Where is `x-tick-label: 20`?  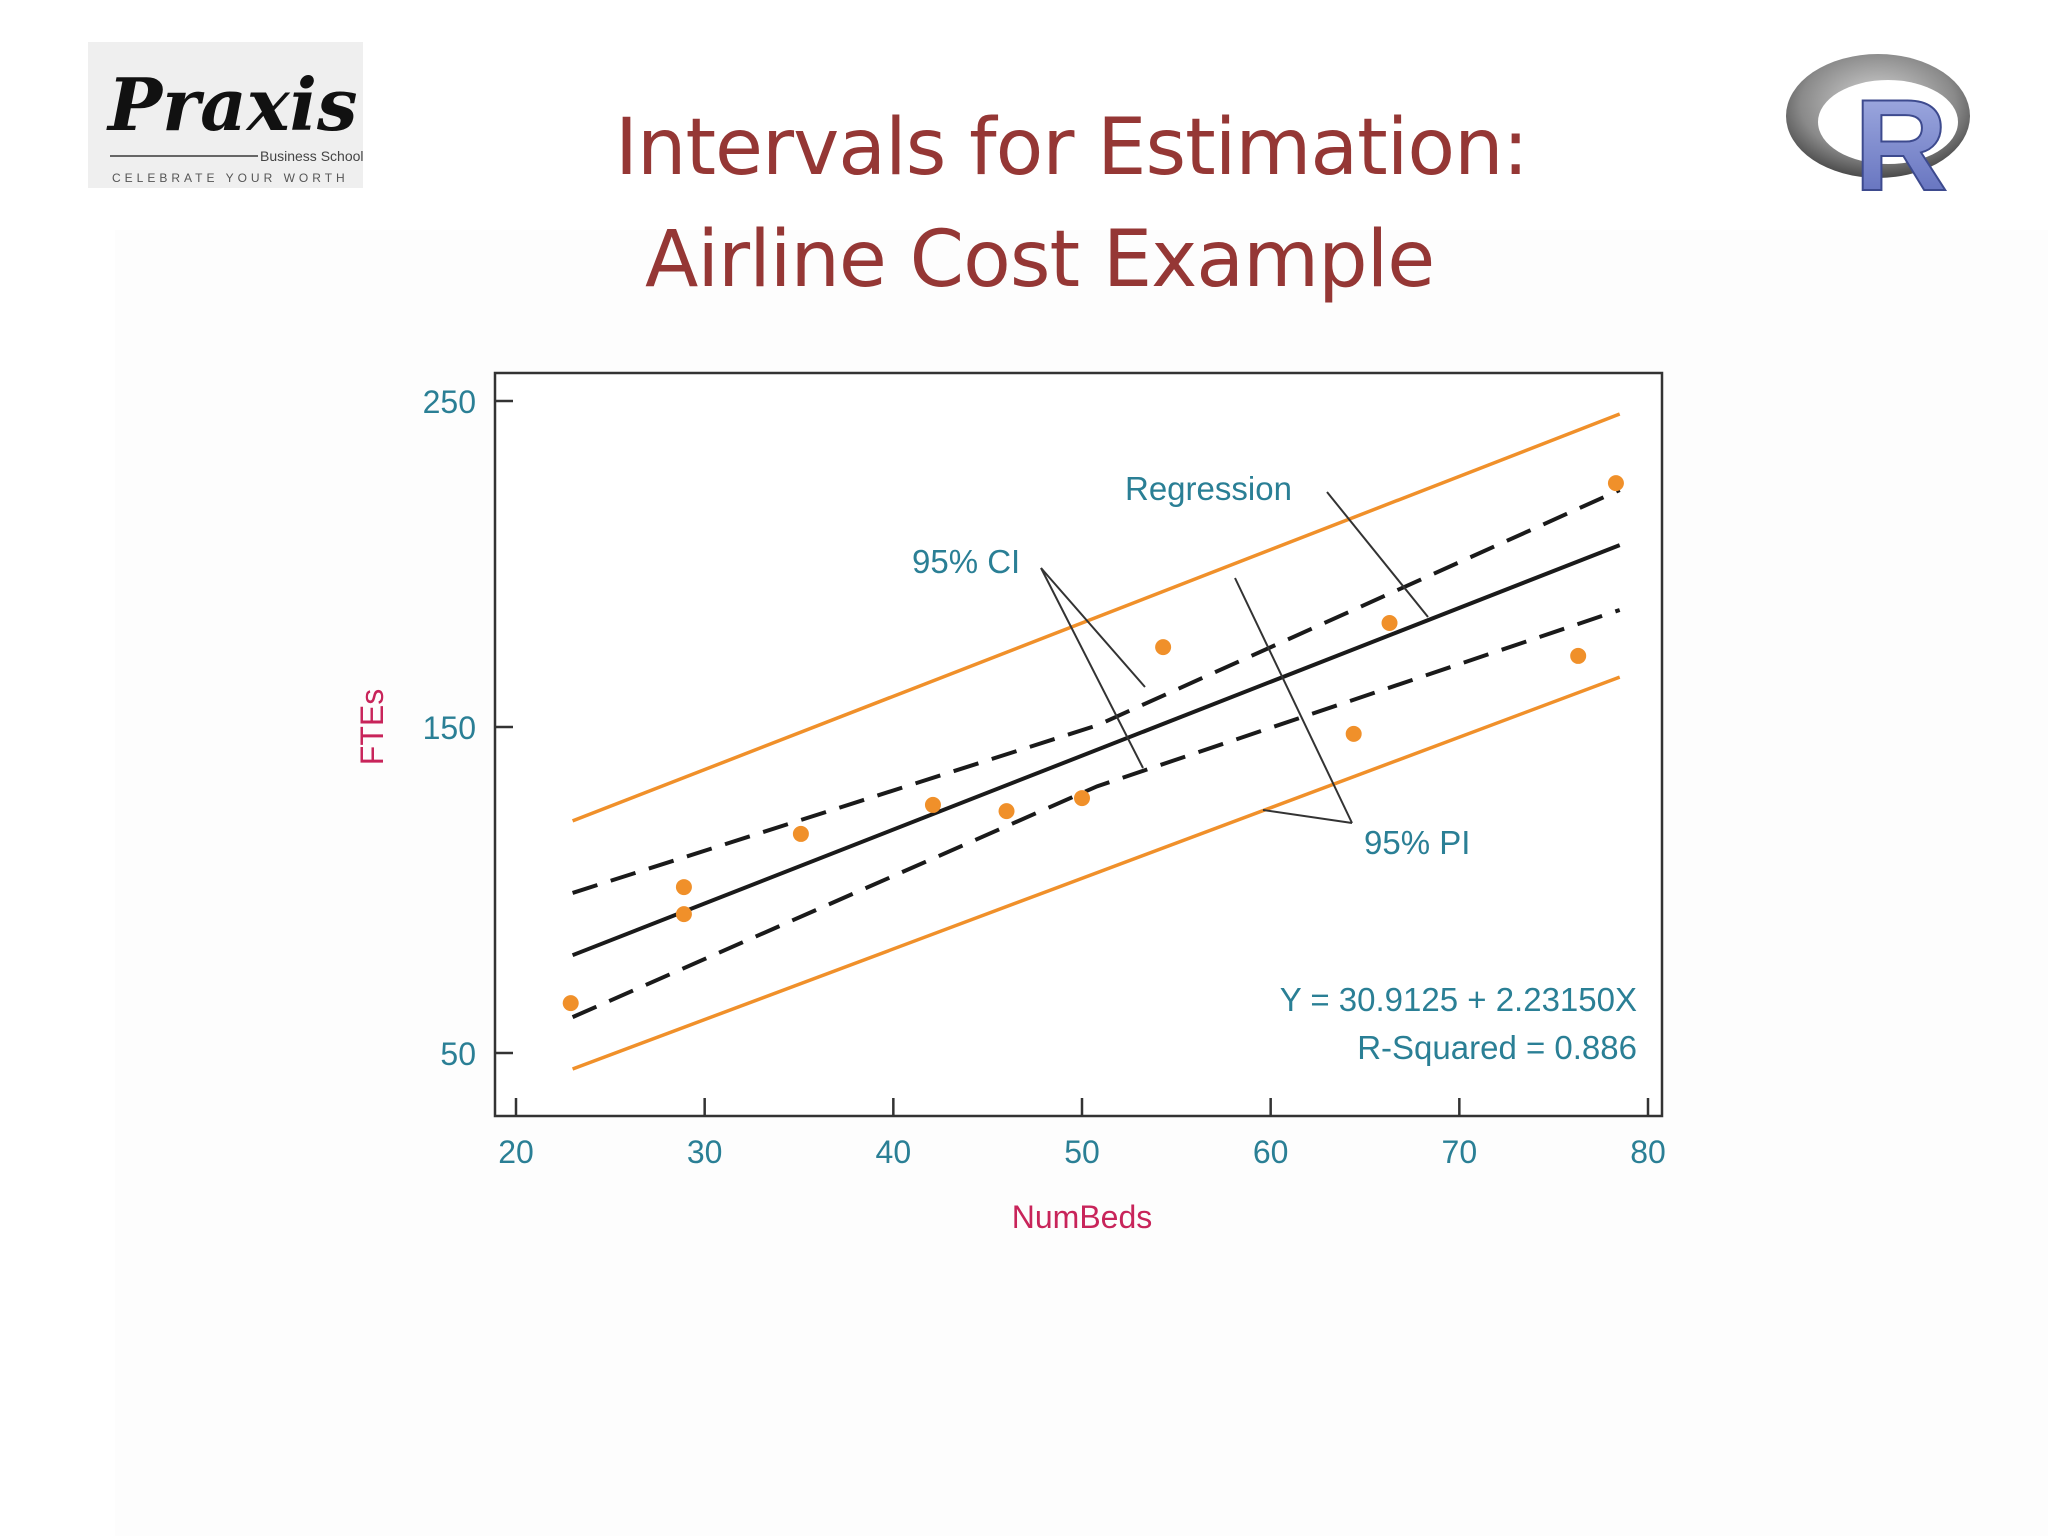
x-tick-label: 20 is located at coordinates (516, 1152).